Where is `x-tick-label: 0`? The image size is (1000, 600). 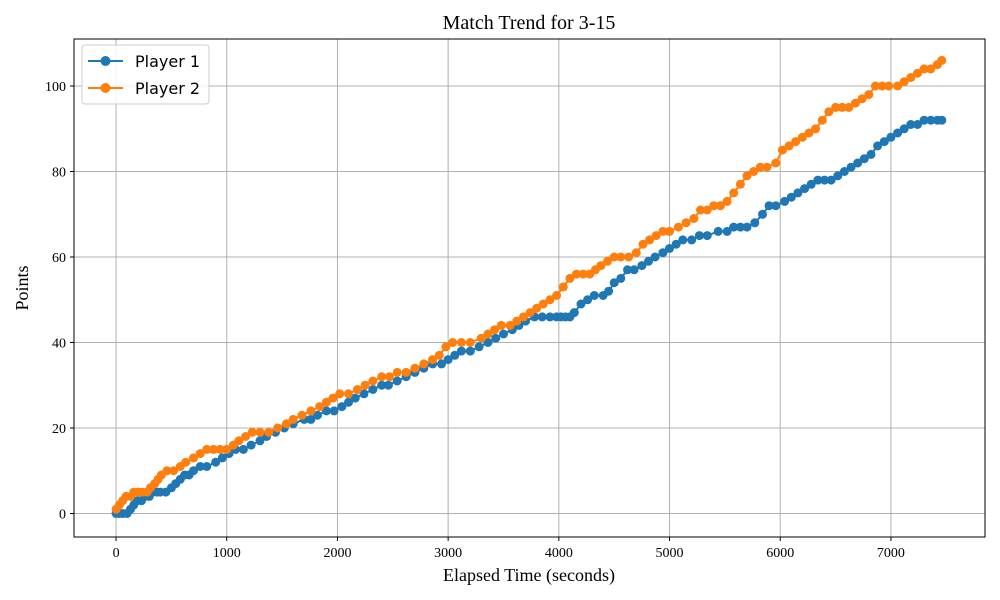 x-tick-label: 0 is located at coordinates (116, 553).